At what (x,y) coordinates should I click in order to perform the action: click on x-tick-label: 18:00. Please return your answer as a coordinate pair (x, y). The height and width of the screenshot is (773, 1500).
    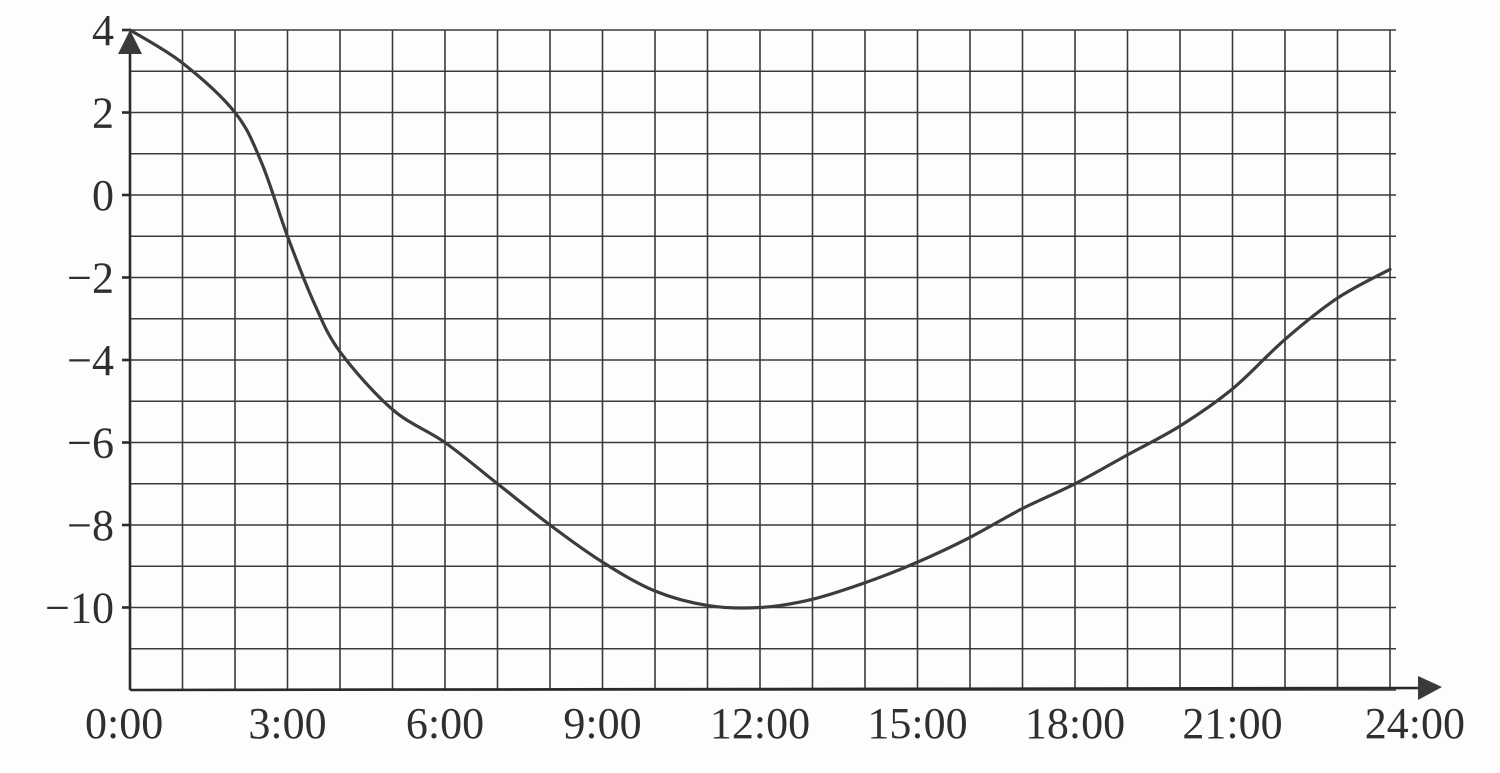
    Looking at the image, I should click on (1075, 723).